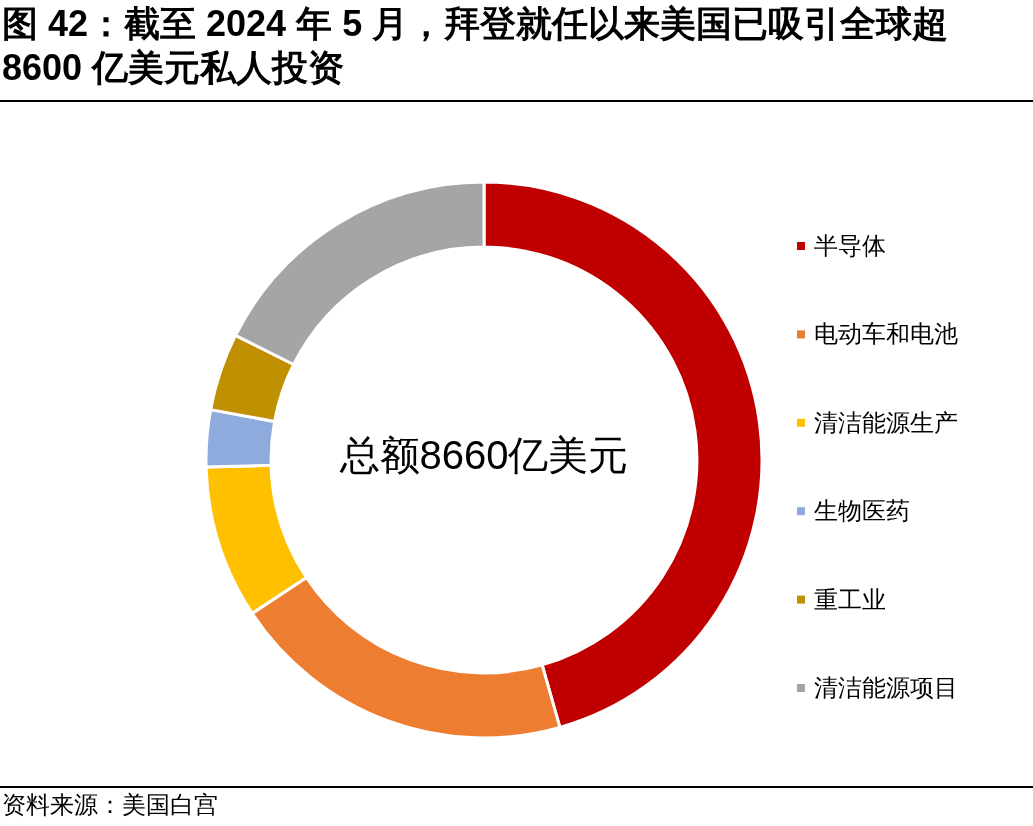 Image resolution: width=1033 pixels, height=826 pixels. I want to click on text: 资料来源：美国白宫, so click(110, 805).